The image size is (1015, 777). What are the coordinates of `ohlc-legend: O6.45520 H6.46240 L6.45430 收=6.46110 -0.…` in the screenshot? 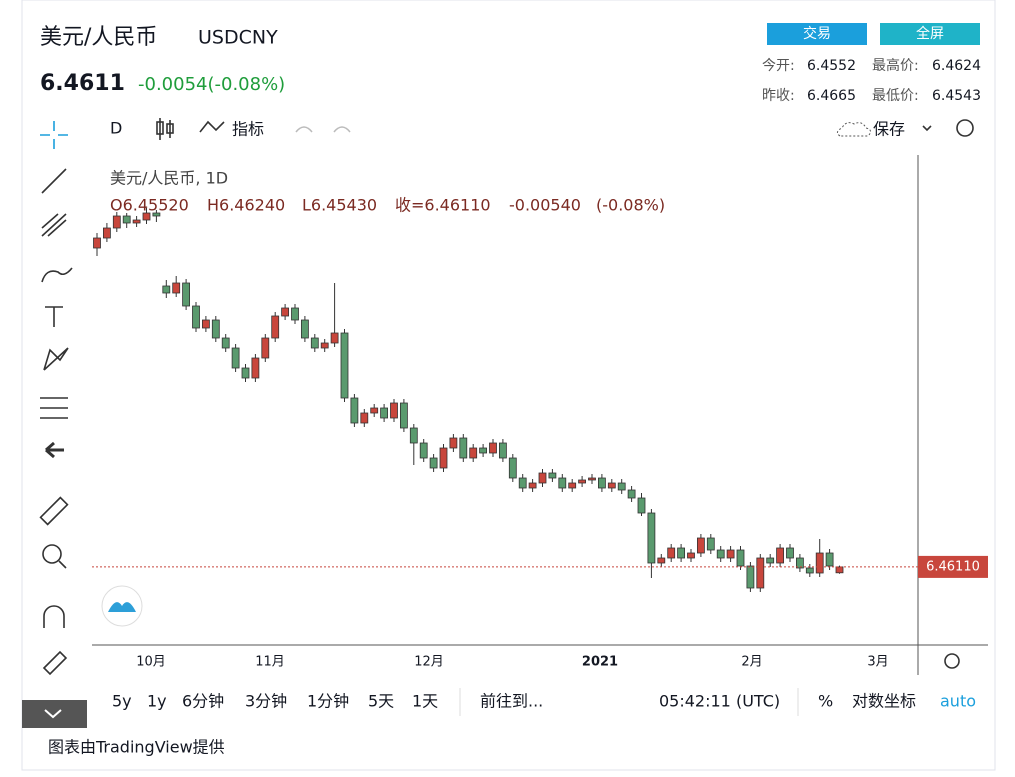 It's located at (387, 205).